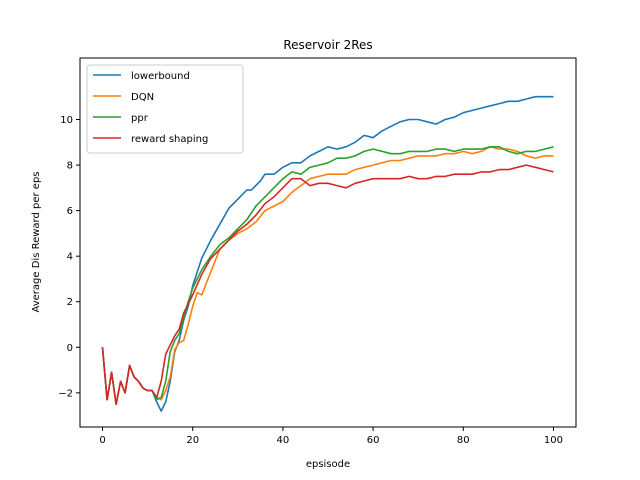 This screenshot has height=480, width=640. Describe the element at coordinates (65, 393) in the screenshot. I see `y-tick-label: −2` at that location.